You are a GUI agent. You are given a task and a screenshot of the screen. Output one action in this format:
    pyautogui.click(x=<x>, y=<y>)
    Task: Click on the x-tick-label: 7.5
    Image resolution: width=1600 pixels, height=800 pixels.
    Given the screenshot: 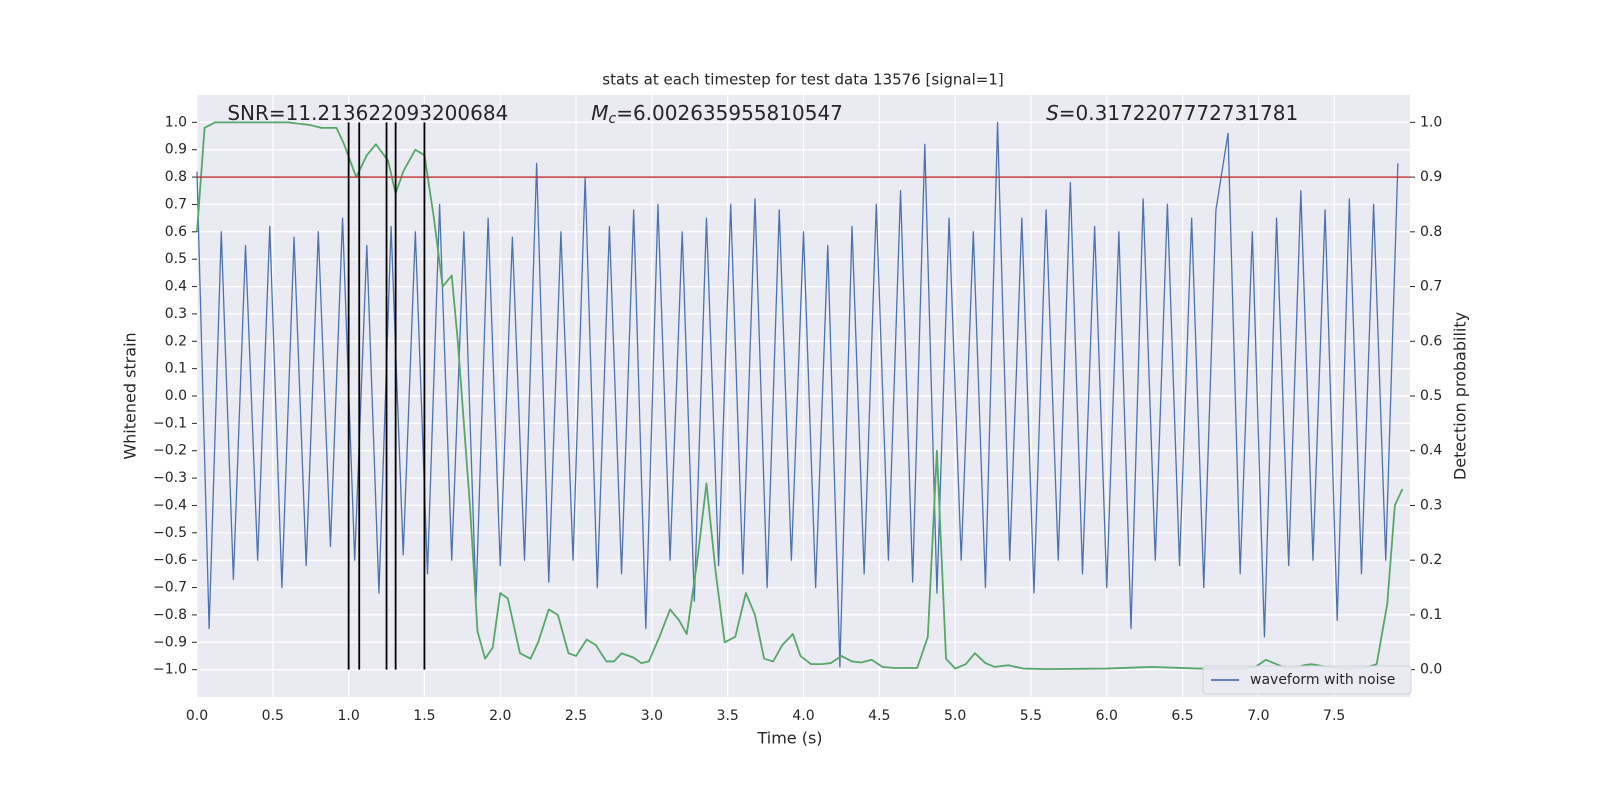 What is the action you would take?
    pyautogui.click(x=1334, y=716)
    